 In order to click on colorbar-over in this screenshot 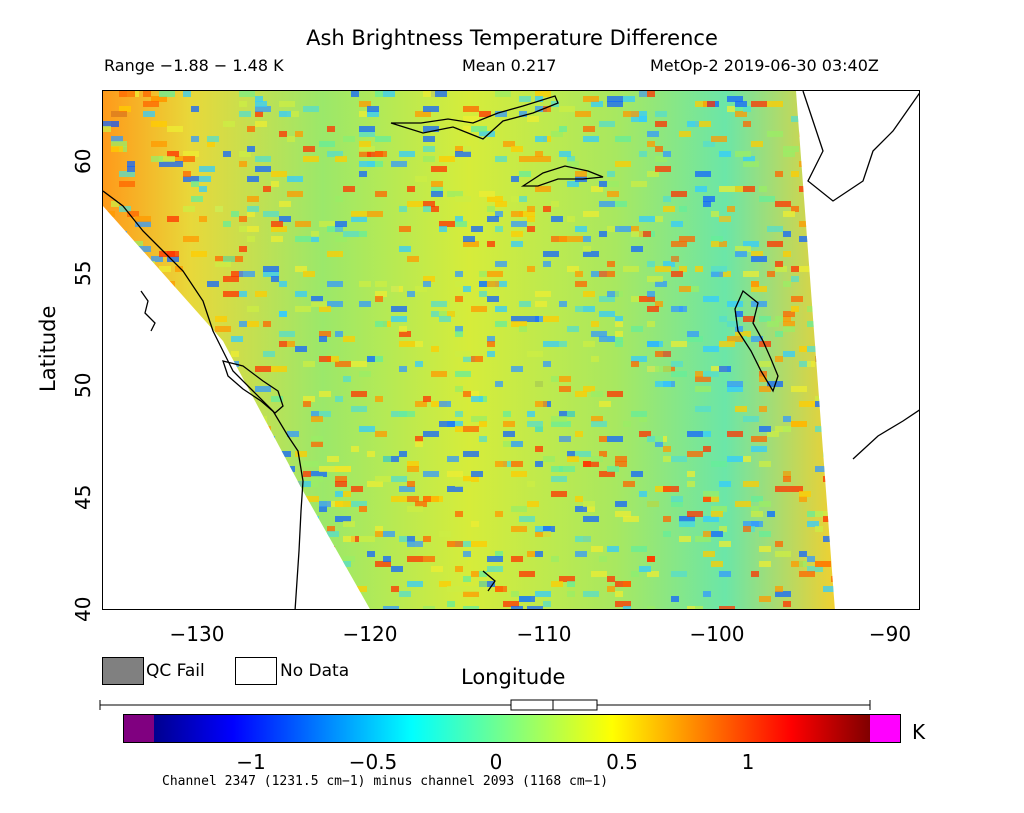, I will do `click(885, 728)`.